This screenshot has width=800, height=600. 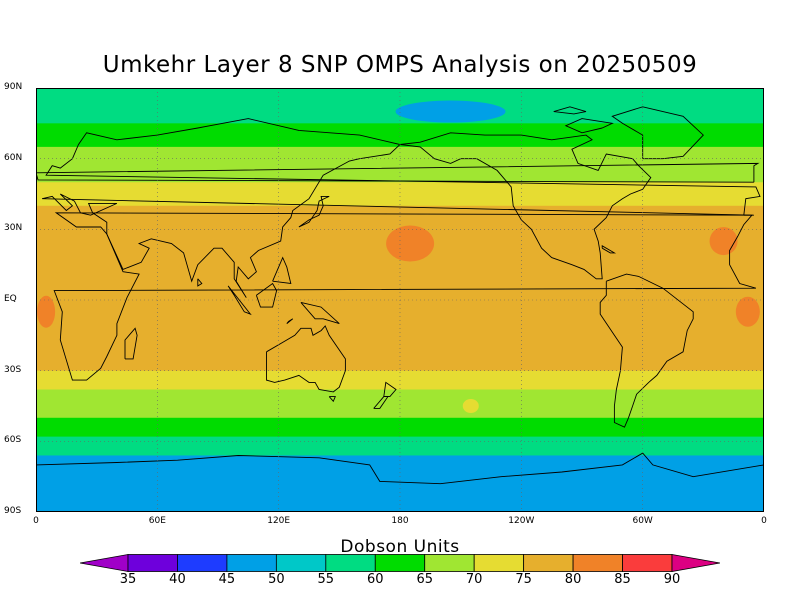 I want to click on lat-tick-label: 90N, so click(x=13, y=87).